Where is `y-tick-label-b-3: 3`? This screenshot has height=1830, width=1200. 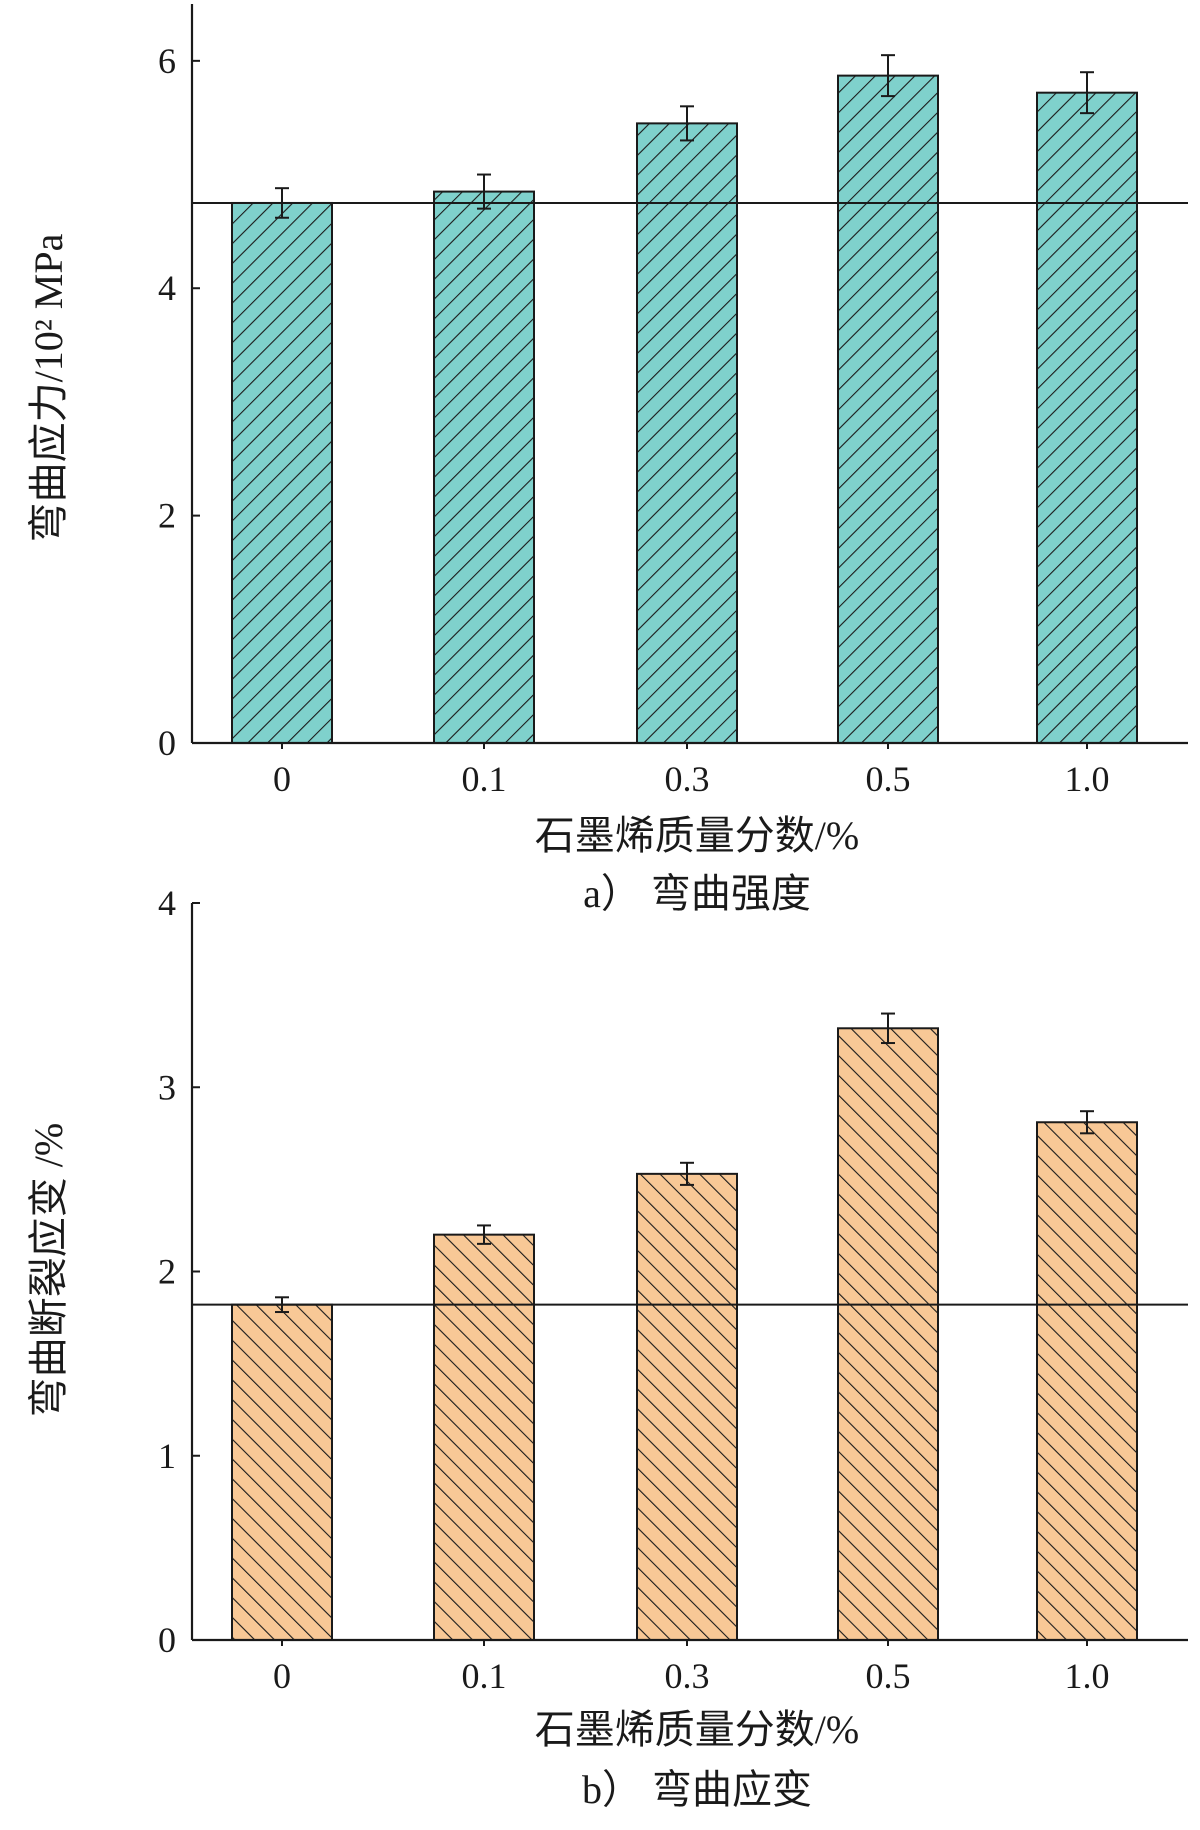 y-tick-label-b-3: 3 is located at coordinates (167, 1087).